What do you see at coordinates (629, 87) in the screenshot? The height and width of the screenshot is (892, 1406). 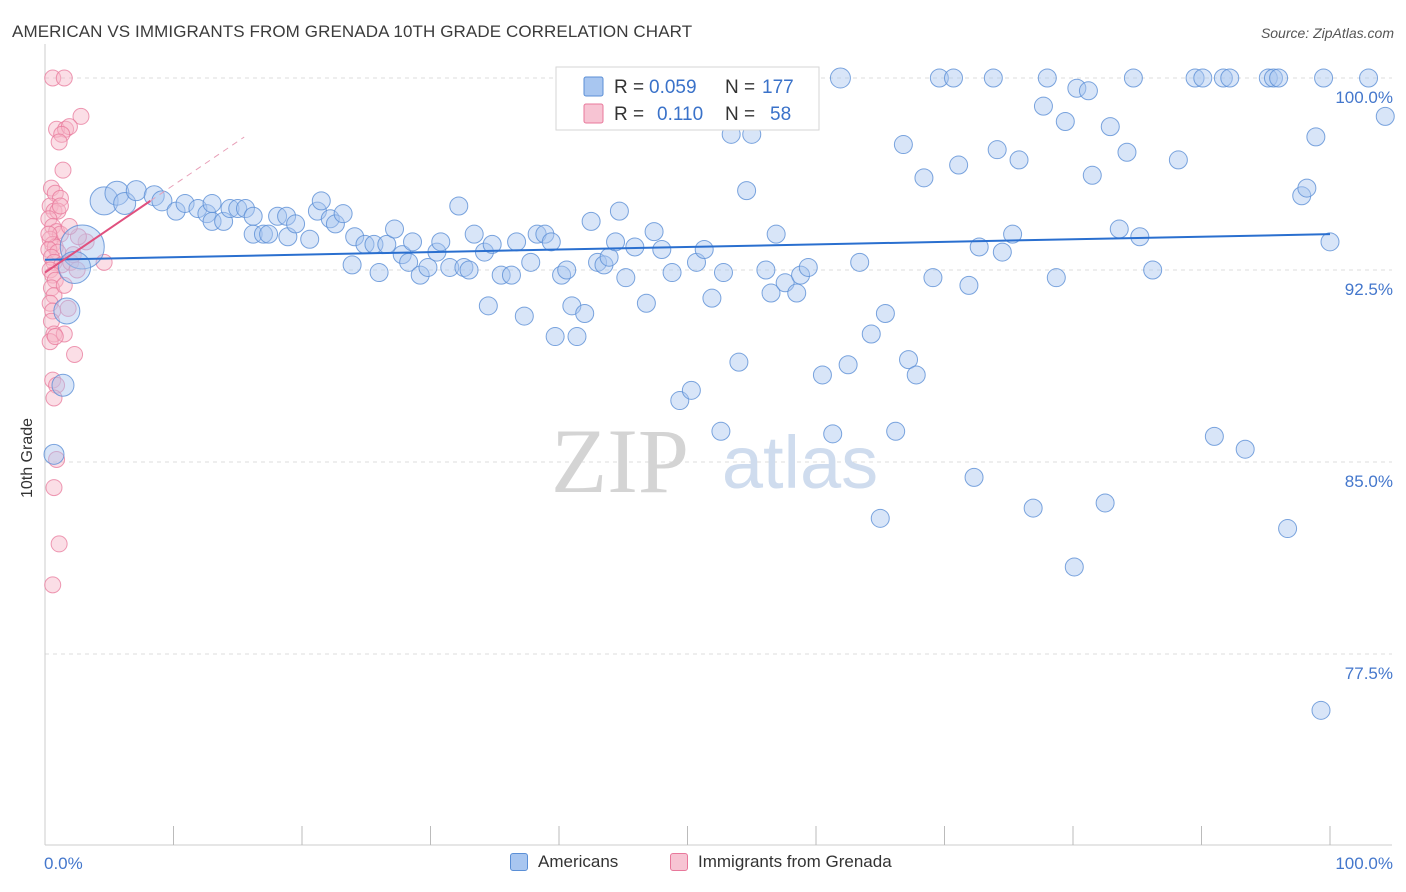 I see `legend-americans-r-label: R =` at bounding box center [629, 87].